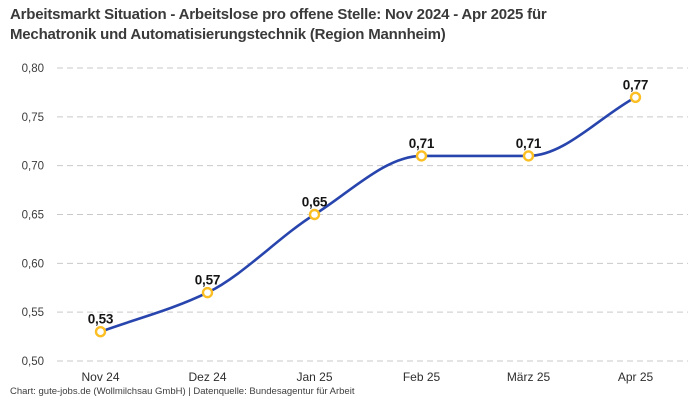  I want to click on x-axis-tick-label: Feb 25, so click(422, 377).